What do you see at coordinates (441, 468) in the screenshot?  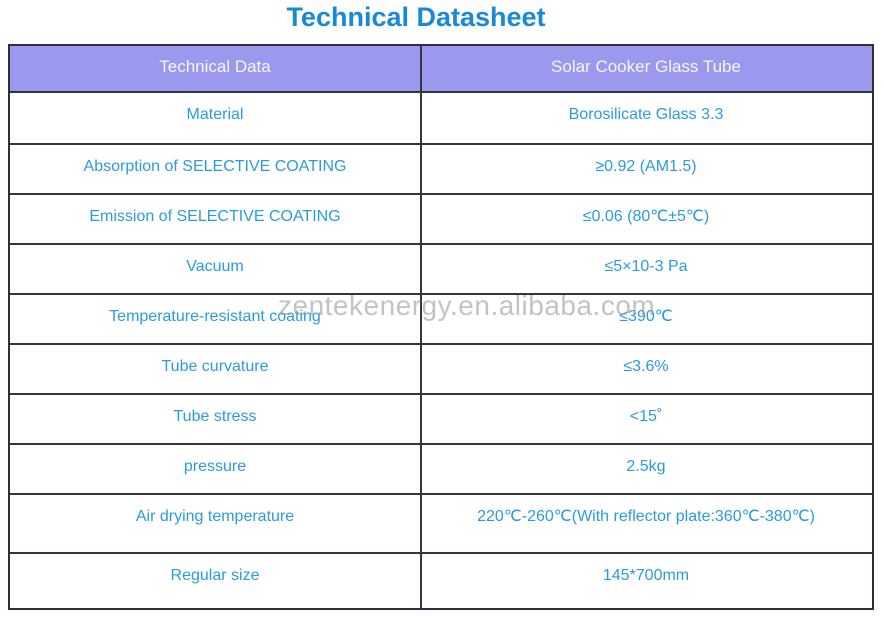 I see `table-row: pressure 2.5kg` at bounding box center [441, 468].